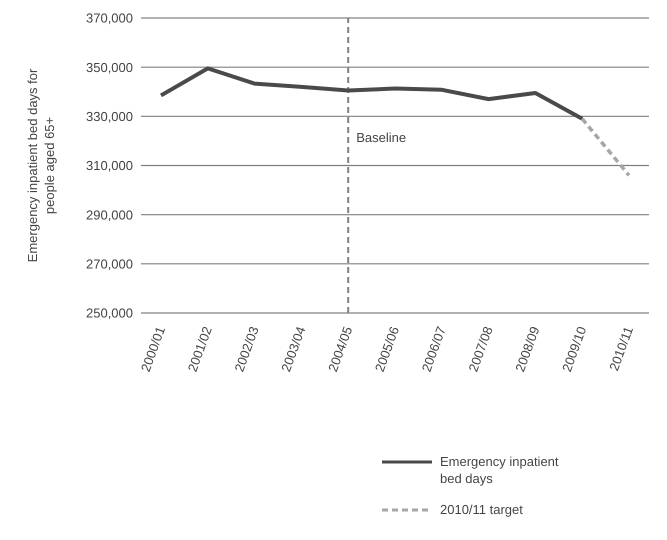 This screenshot has height=540, width=667. Describe the element at coordinates (109, 214) in the screenshot. I see `y-tick-label: 290,000` at that location.